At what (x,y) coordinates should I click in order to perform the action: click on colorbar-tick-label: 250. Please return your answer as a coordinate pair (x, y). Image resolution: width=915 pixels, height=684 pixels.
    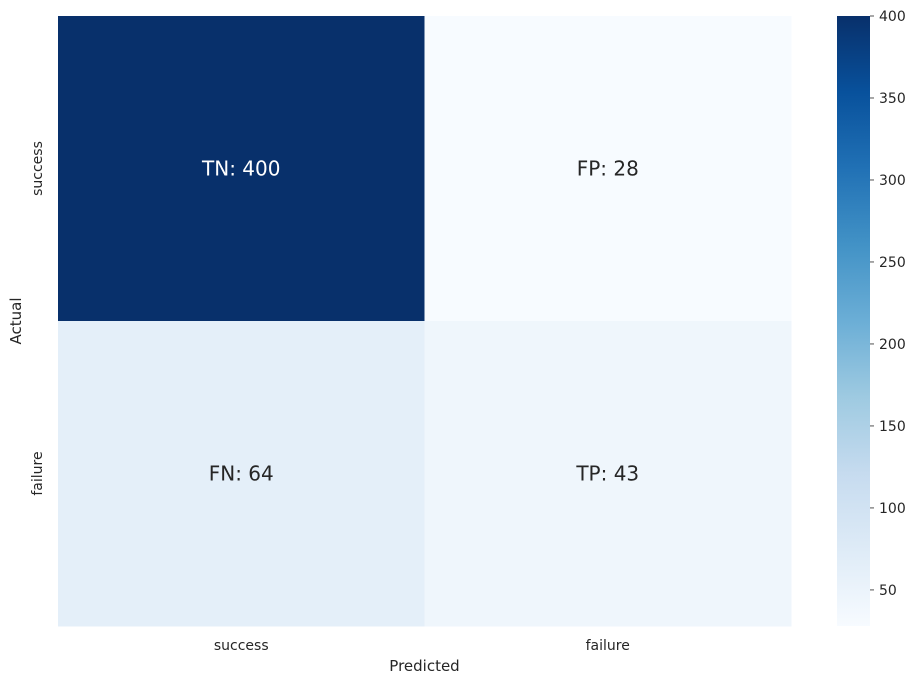
    Looking at the image, I should click on (892, 263).